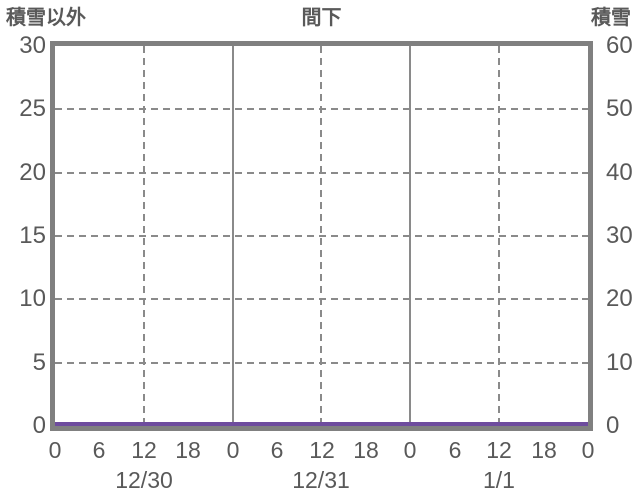  I want to click on date-label: 1/1, so click(499, 480).